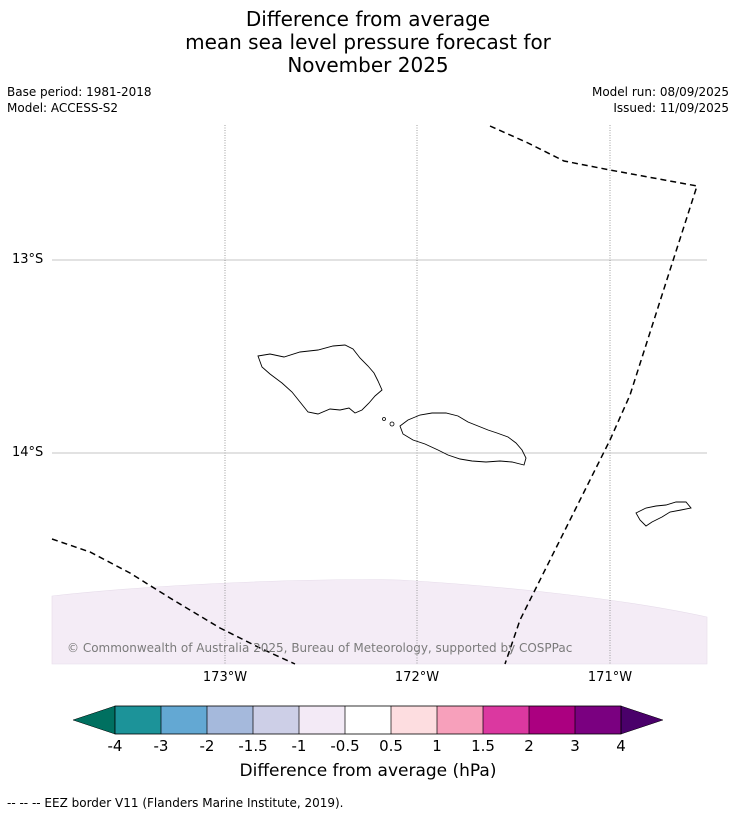  Describe the element at coordinates (368, 19) in the screenshot. I see `title-line-1: Difference from average` at that location.